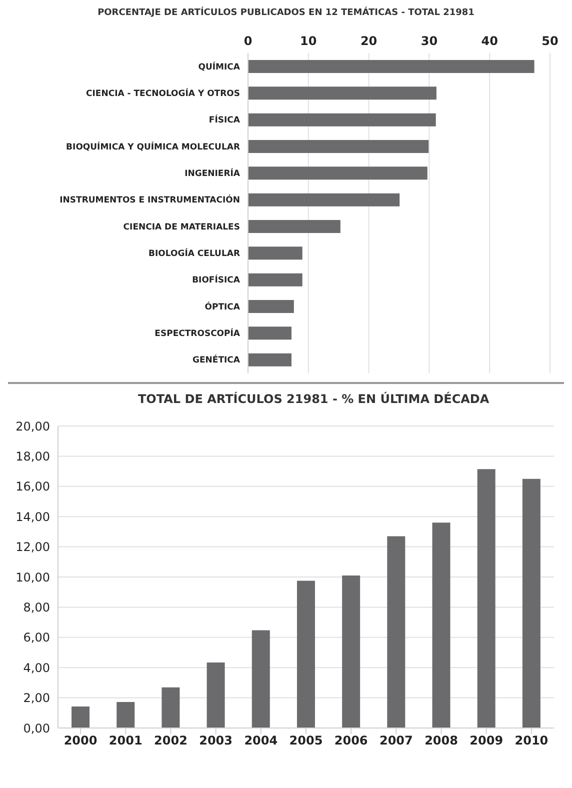 Image resolution: width=572 pixels, height=788 pixels. I want to click on y-tick-label: QUÍMICA, so click(219, 66).